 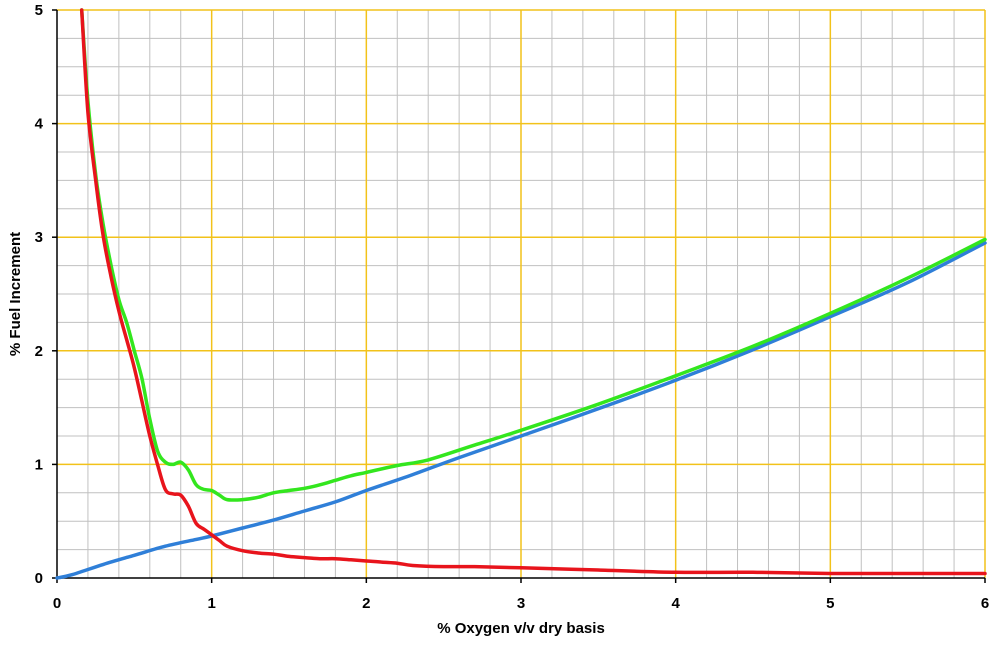 I want to click on y-tick-label: 2, so click(x=39, y=351).